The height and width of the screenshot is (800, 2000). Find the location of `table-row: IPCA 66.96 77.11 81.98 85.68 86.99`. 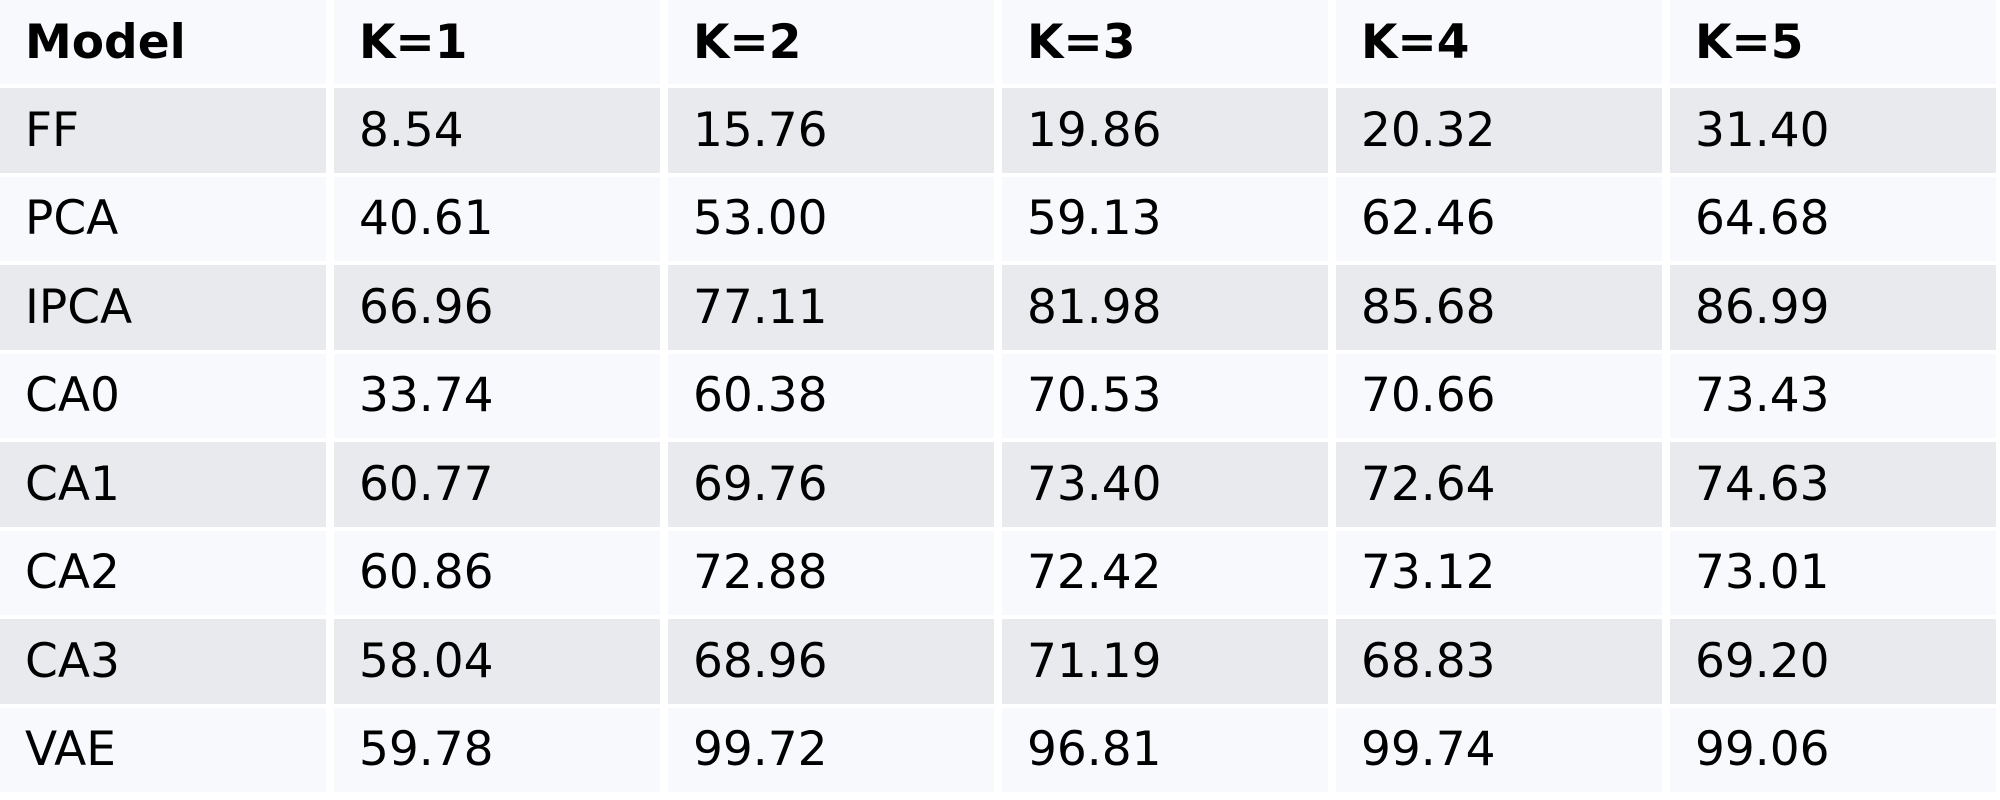

table-row: IPCA 66.96 77.11 81.98 85.68 86.99 is located at coordinates (998, 307).